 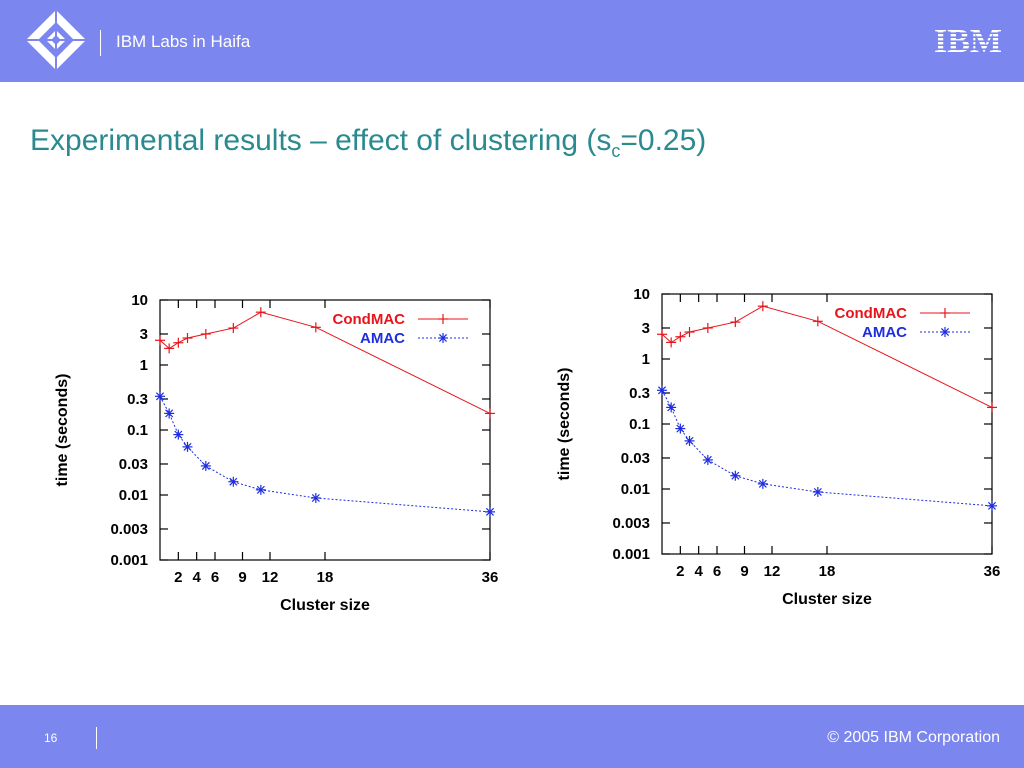 I want to click on ibm-logo: IBM, so click(x=968, y=39).